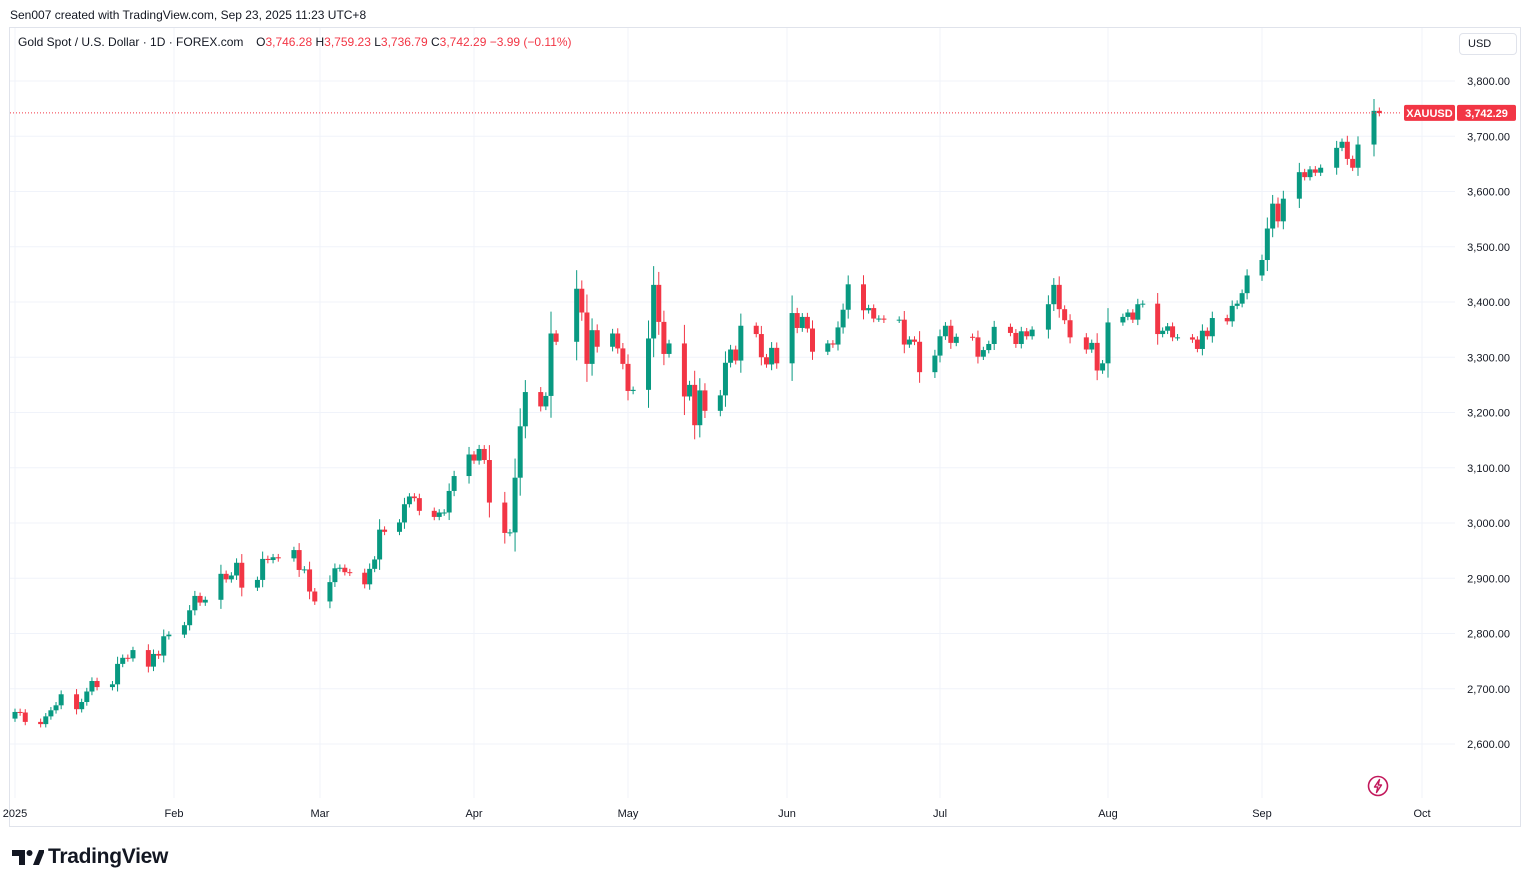 The height and width of the screenshot is (887, 1531). I want to click on price-tick-label: 3,500.00, so click(1488, 248).